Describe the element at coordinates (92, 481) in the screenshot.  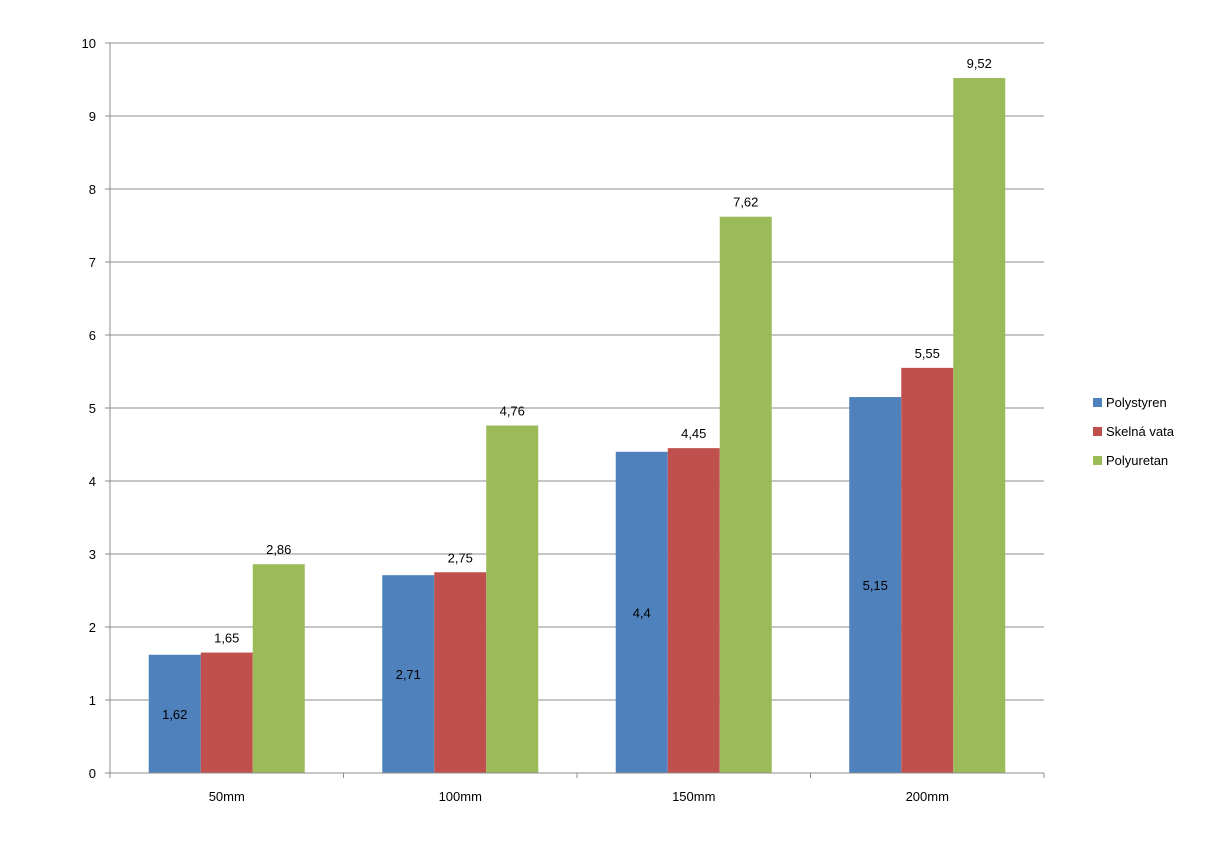
I see `y-tick-label: 4` at that location.